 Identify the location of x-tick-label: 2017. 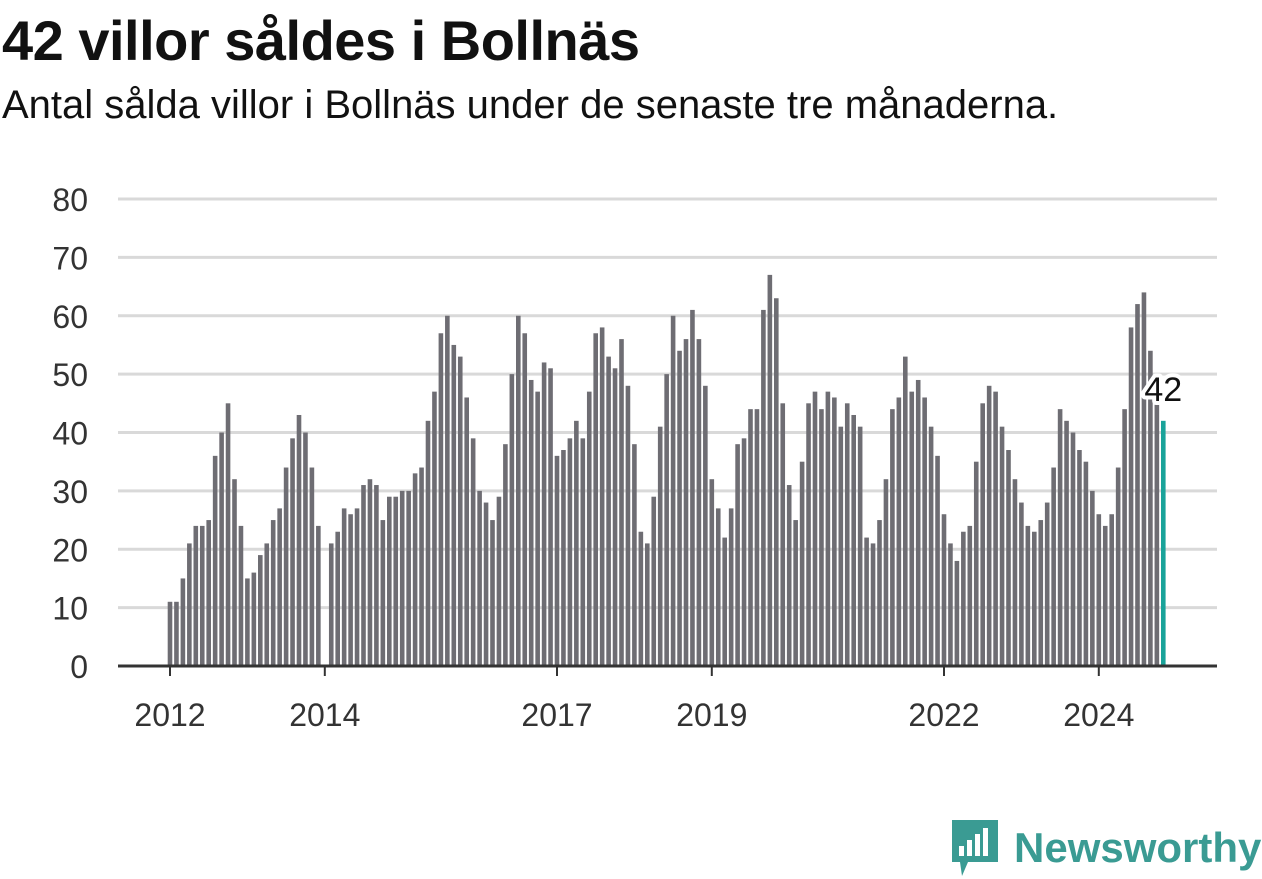
(556, 715).